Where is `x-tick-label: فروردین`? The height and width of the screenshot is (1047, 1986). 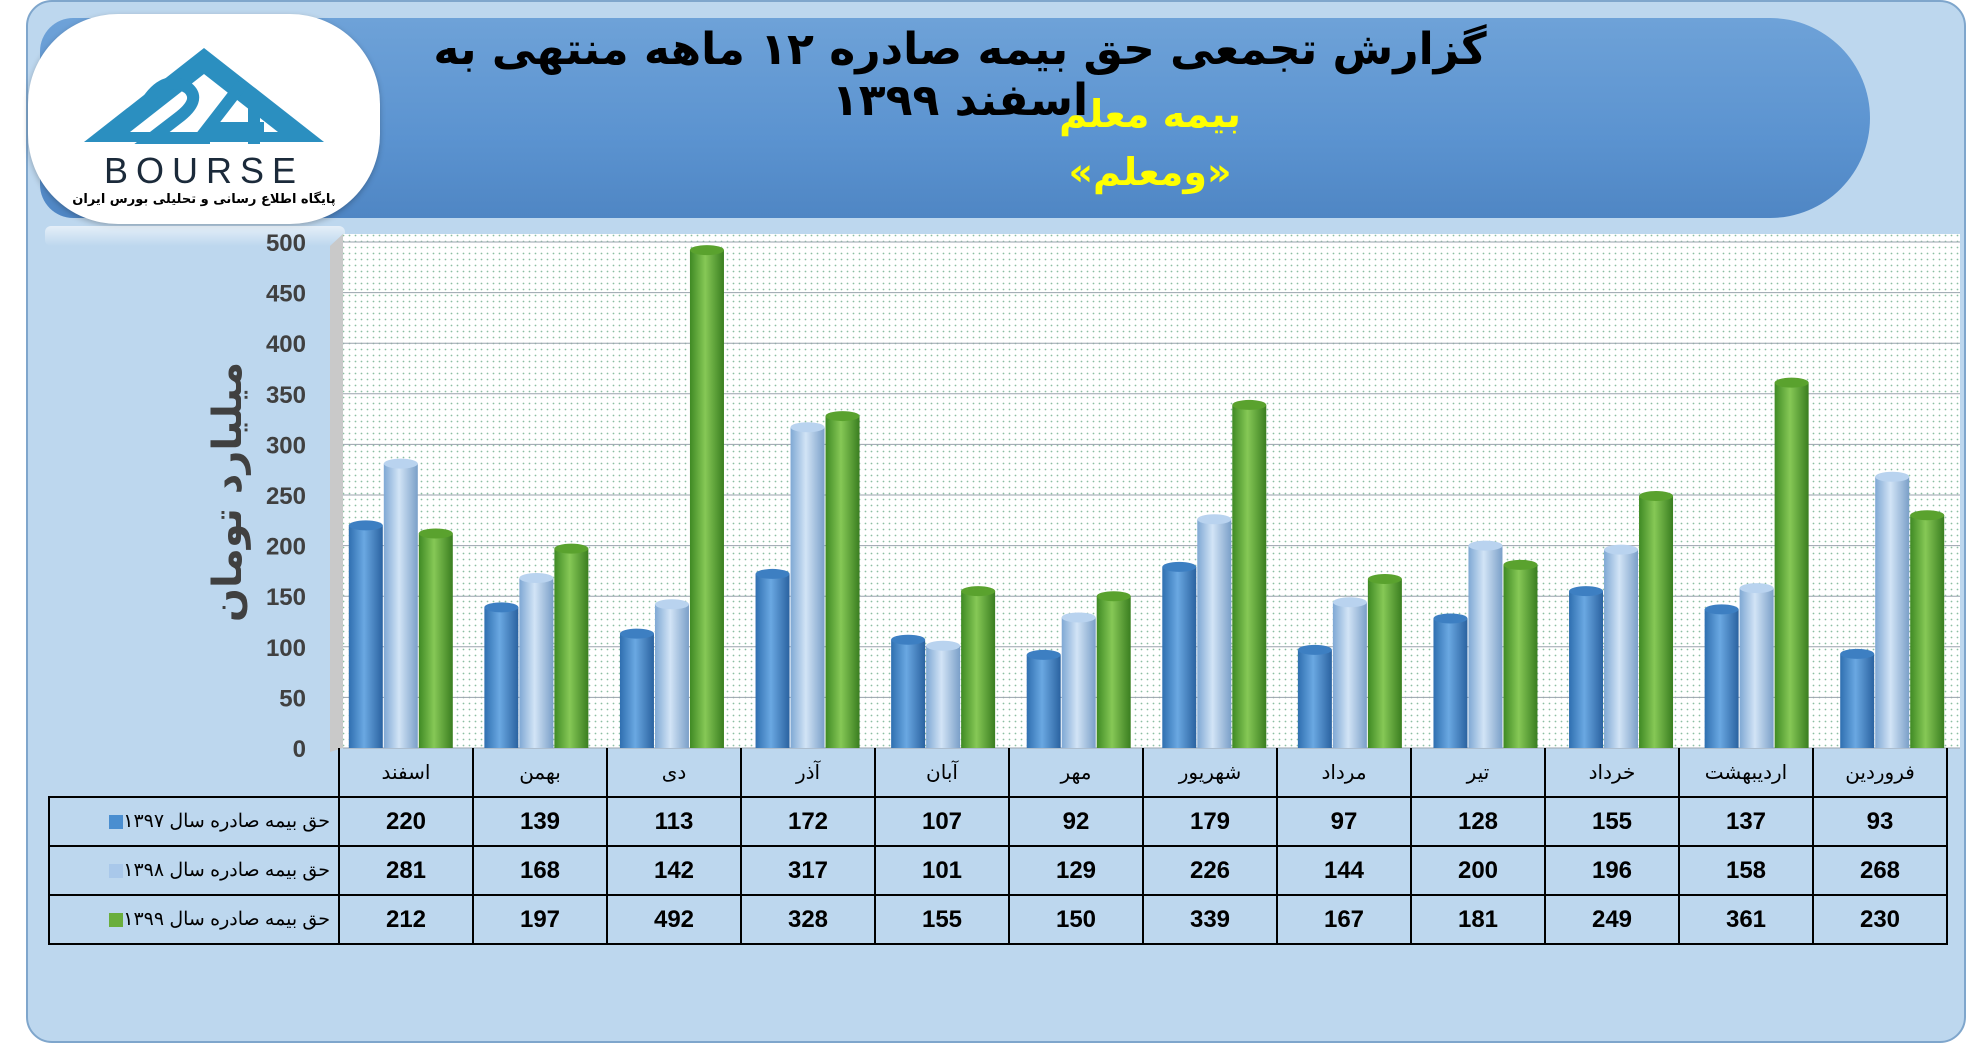
x-tick-label: فروردین is located at coordinates (1880, 773).